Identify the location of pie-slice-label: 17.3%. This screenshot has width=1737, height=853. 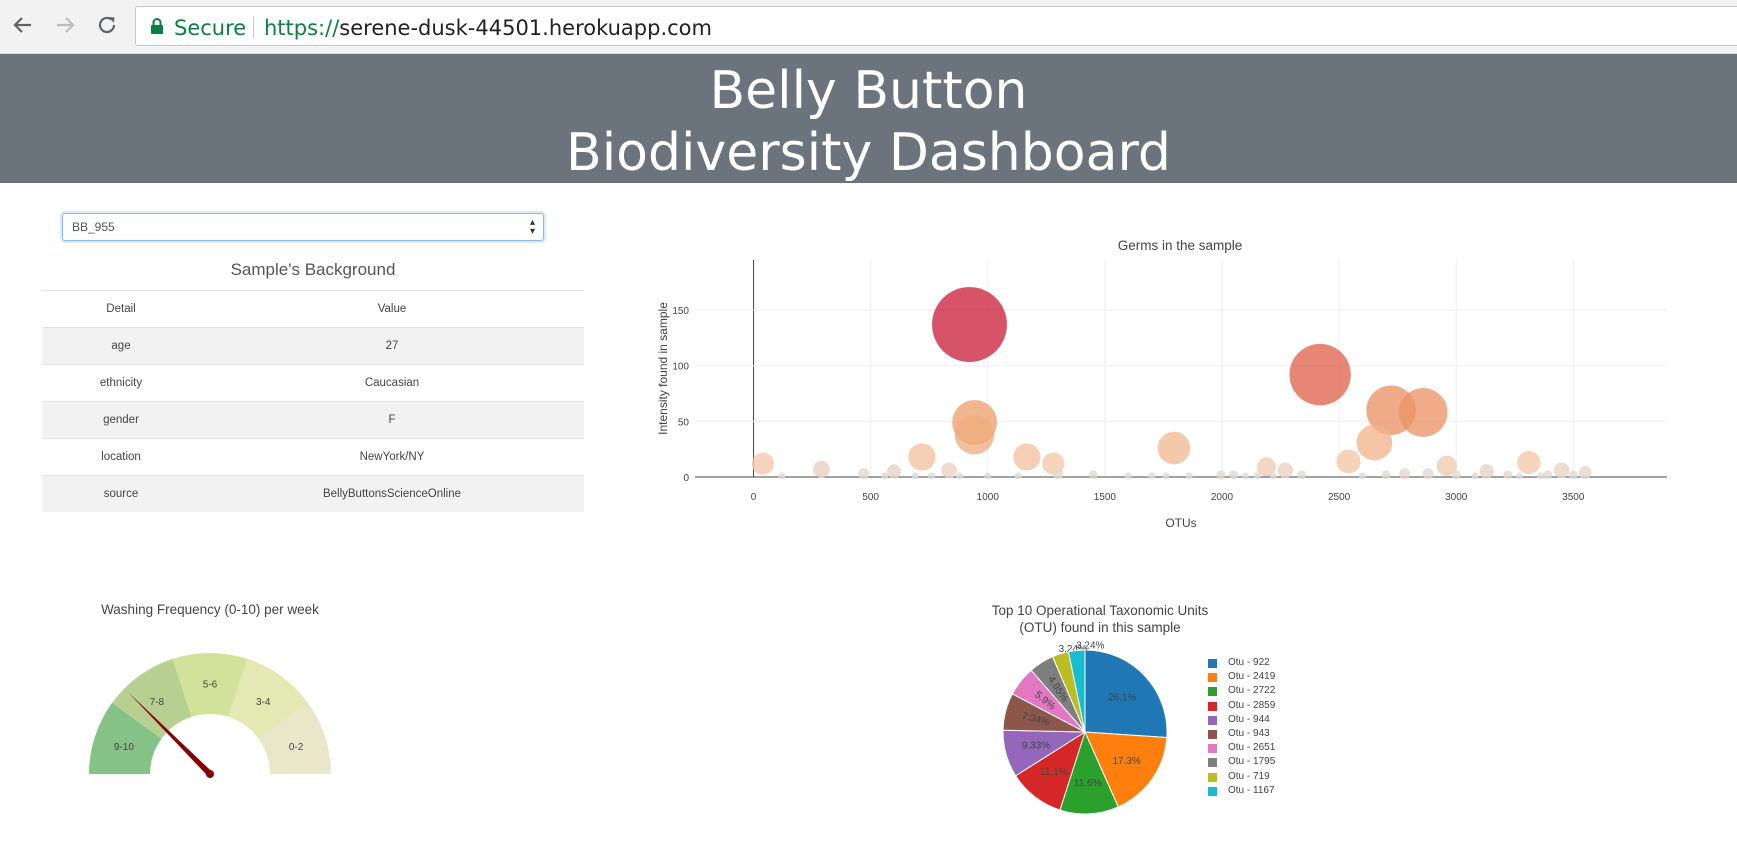
(1126, 761).